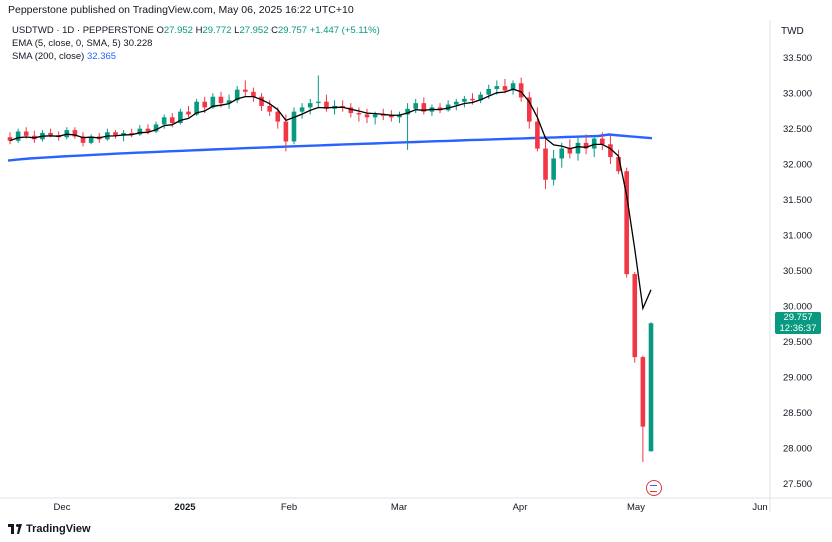  What do you see at coordinates (797, 200) in the screenshot?
I see `y-tick-label: 31.500` at bounding box center [797, 200].